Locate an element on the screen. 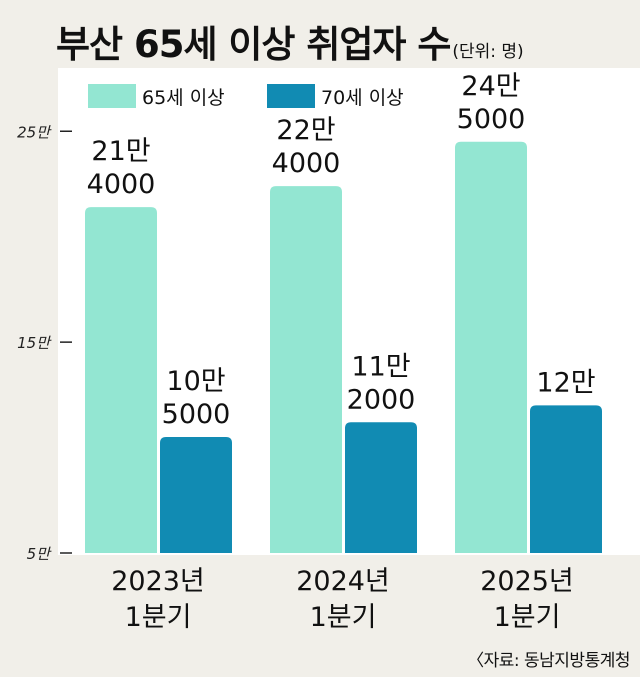 The height and width of the screenshot is (677, 640). unit-label: (단위: 명) is located at coordinates (488, 52).